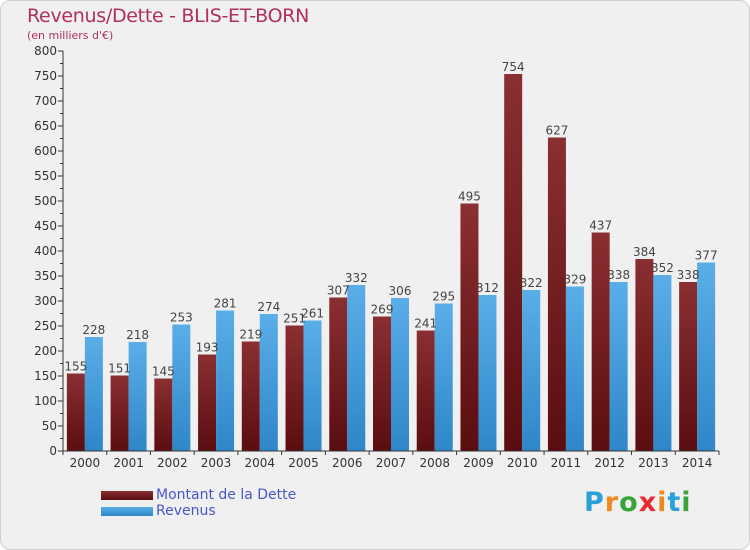 Image resolution: width=750 pixels, height=550 pixels. I want to click on y-tick-label-250: 250, so click(45, 326).